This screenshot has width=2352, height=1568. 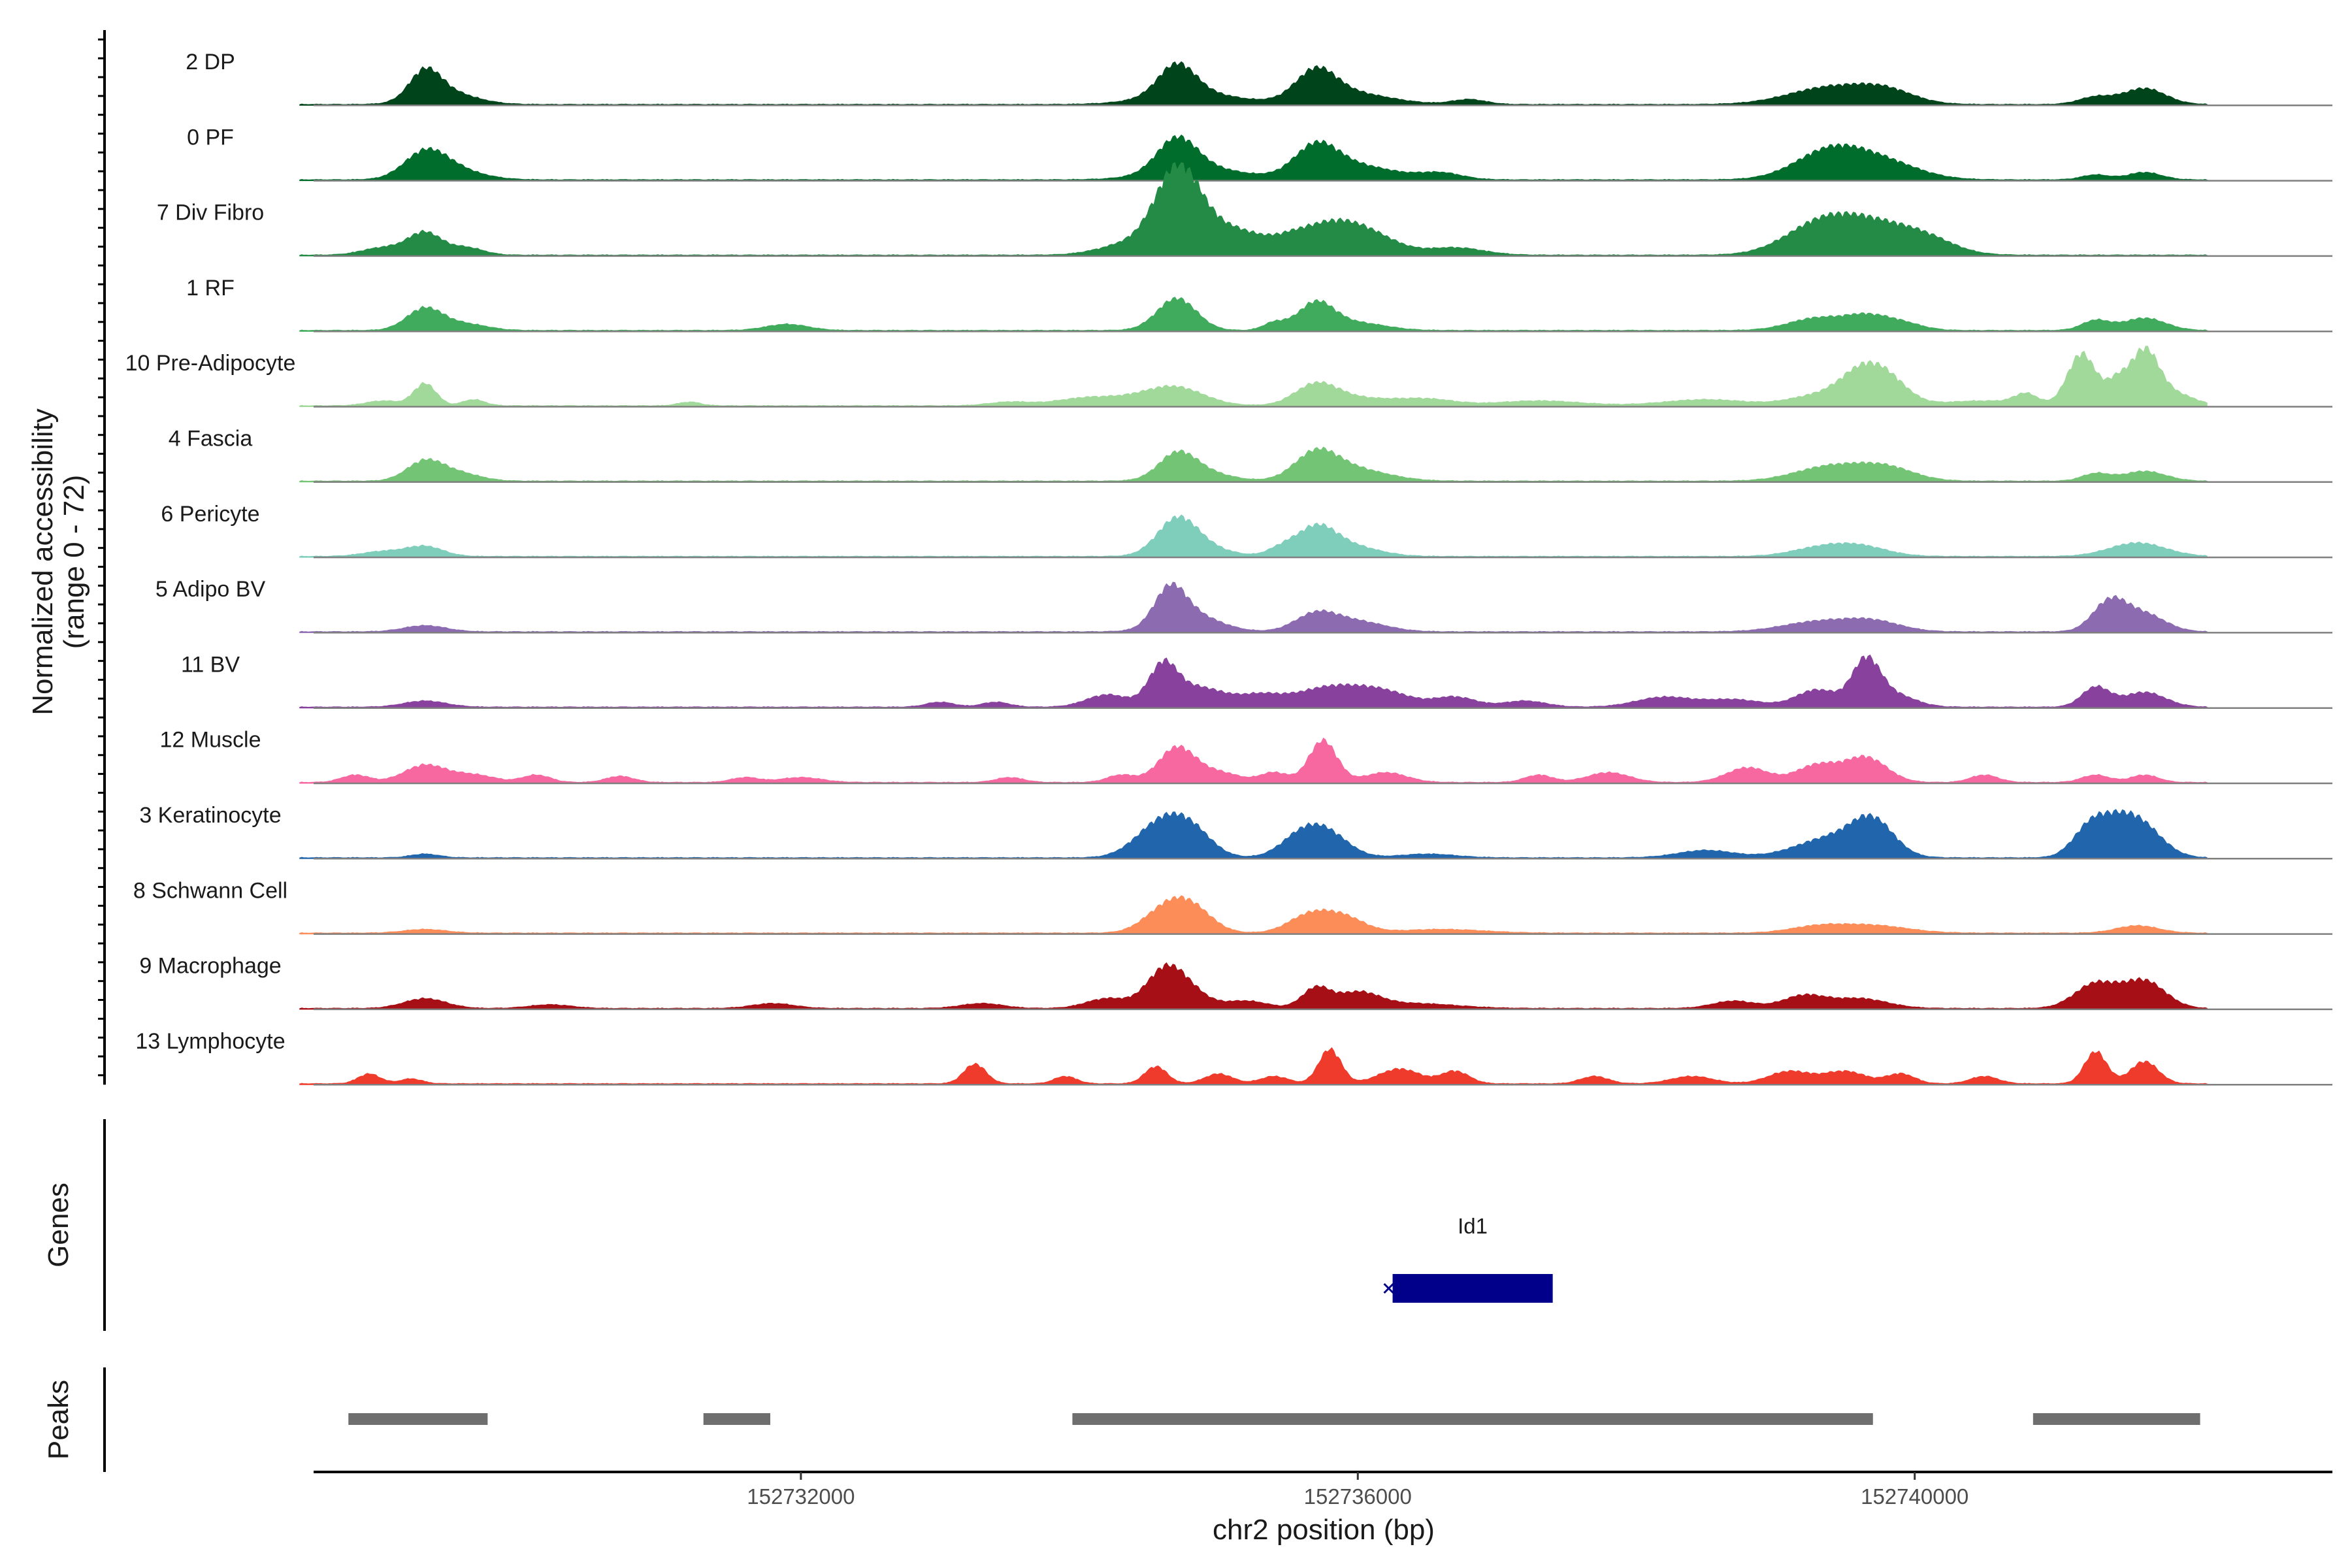 I want to click on gene-strand-mark, so click(x=1388, y=1288).